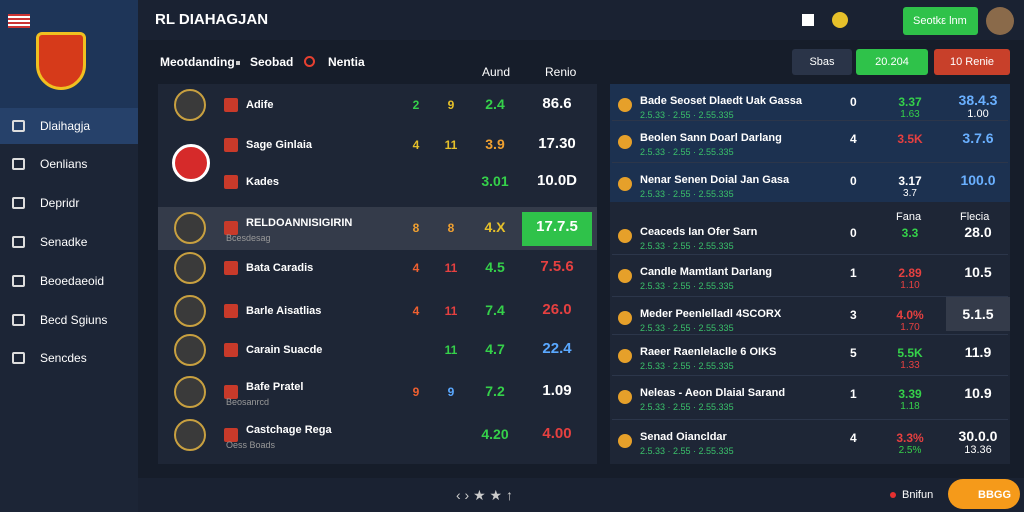 The image size is (1024, 512). Describe the element at coordinates (495, 144) in the screenshot. I see `odds: 3.9` at that location.